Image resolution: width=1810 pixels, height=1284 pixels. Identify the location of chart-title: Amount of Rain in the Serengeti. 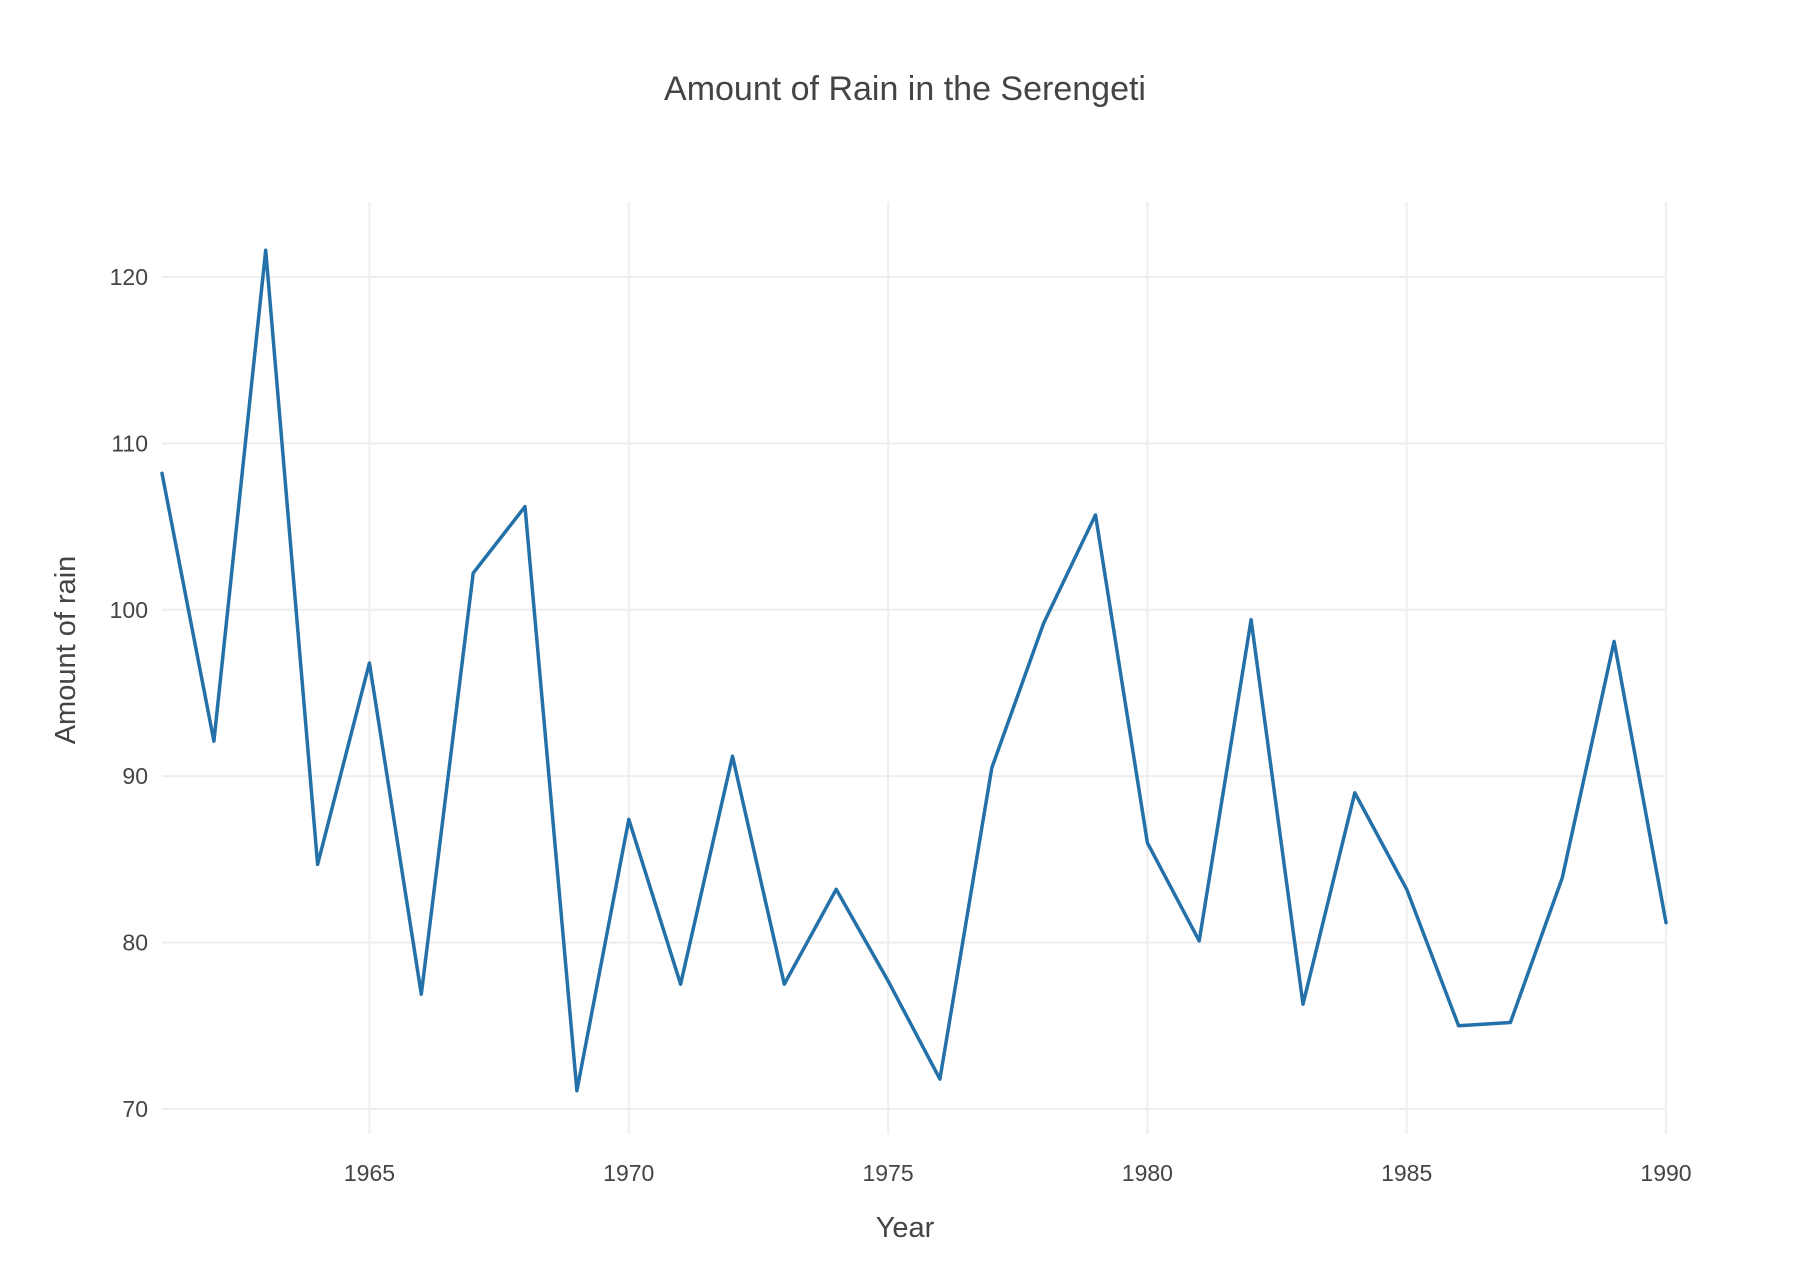
(905, 89).